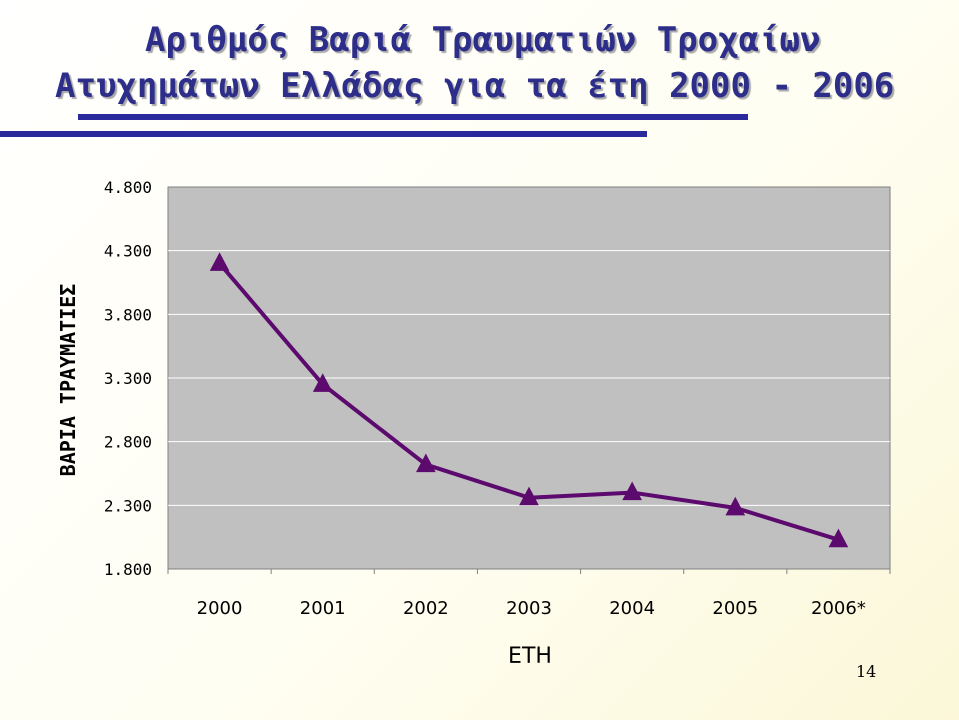  What do you see at coordinates (483, 40) in the screenshot?
I see `slide-title-line-1: Αριθμός Βαριά Τραυματιών Τροχαίων` at bounding box center [483, 40].